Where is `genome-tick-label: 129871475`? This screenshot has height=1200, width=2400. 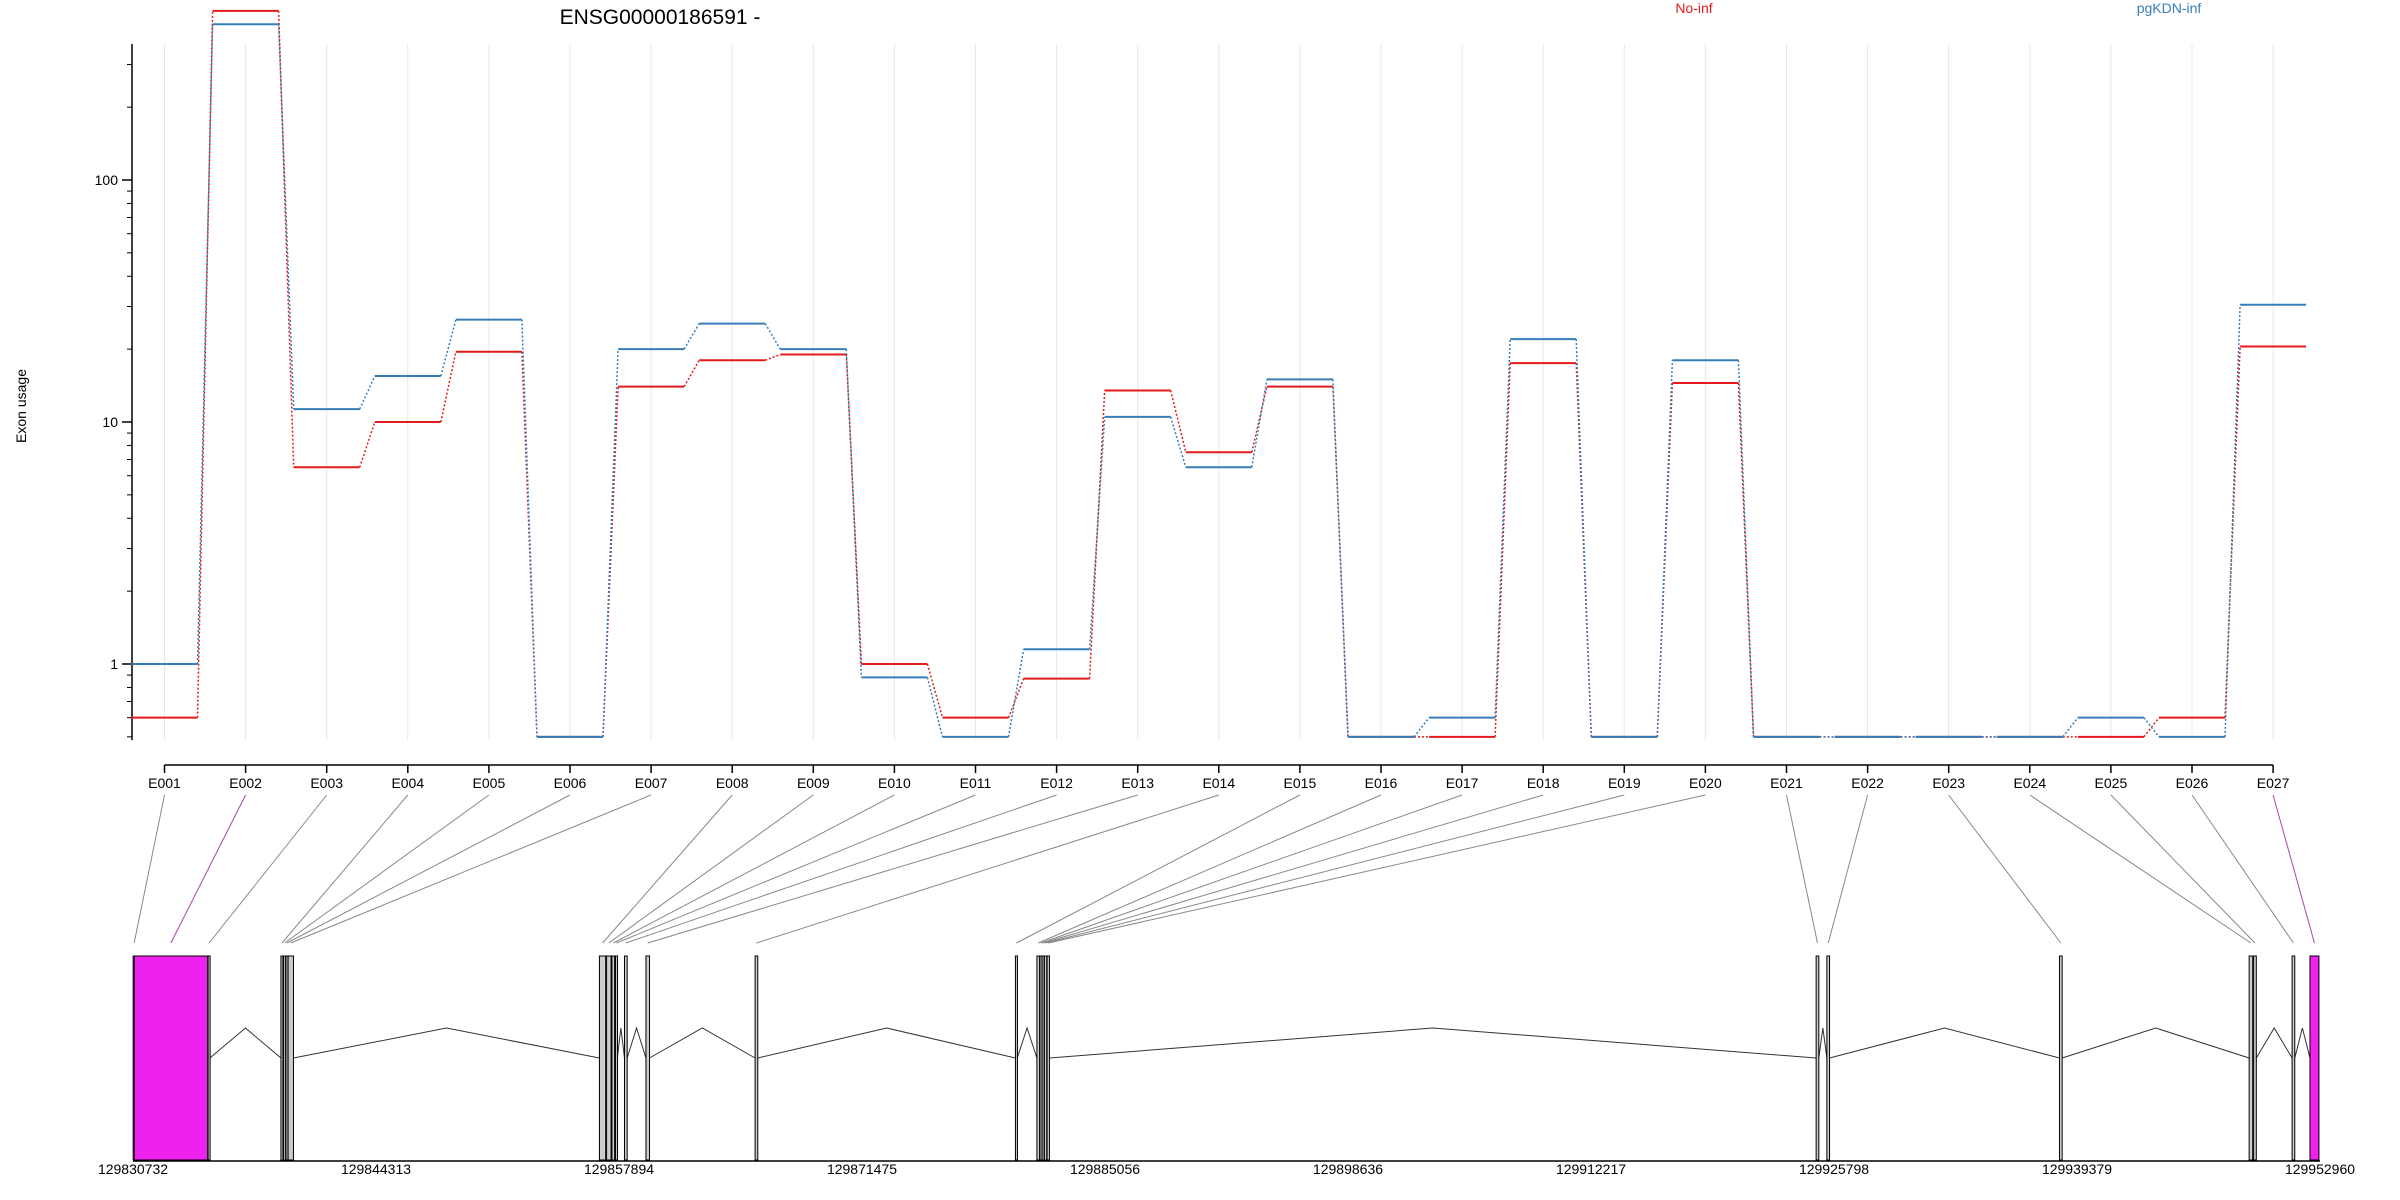
genome-tick-label: 129871475 is located at coordinates (862, 1169).